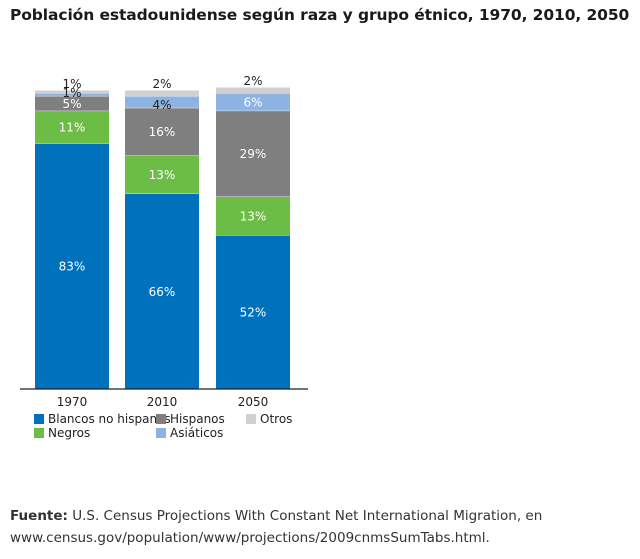 This screenshot has height=559, width=640. What do you see at coordinates (251, 419) in the screenshot?
I see `legend-swatch-otros` at bounding box center [251, 419].